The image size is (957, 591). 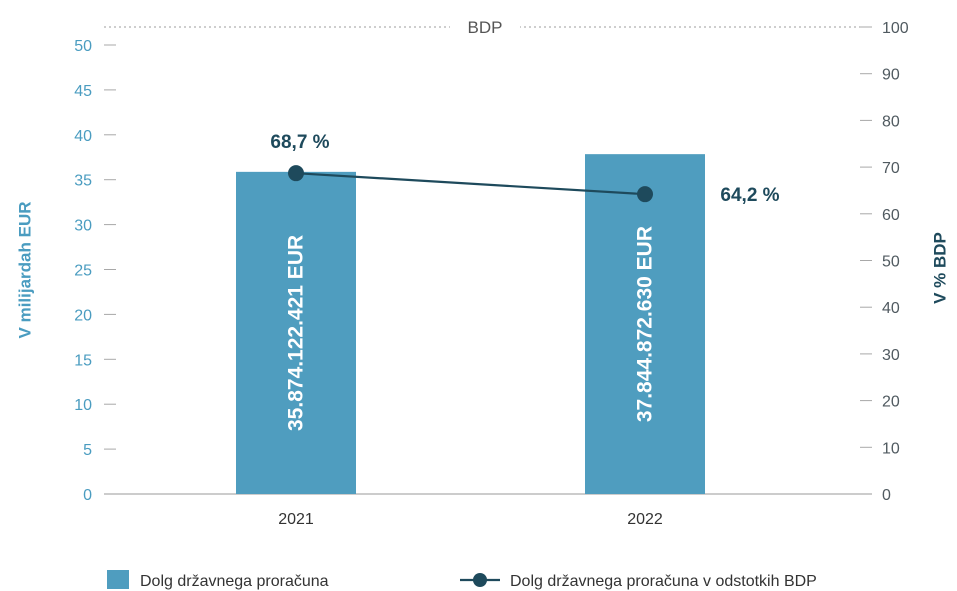 I want to click on right-tick-label: 80, so click(x=891, y=121).